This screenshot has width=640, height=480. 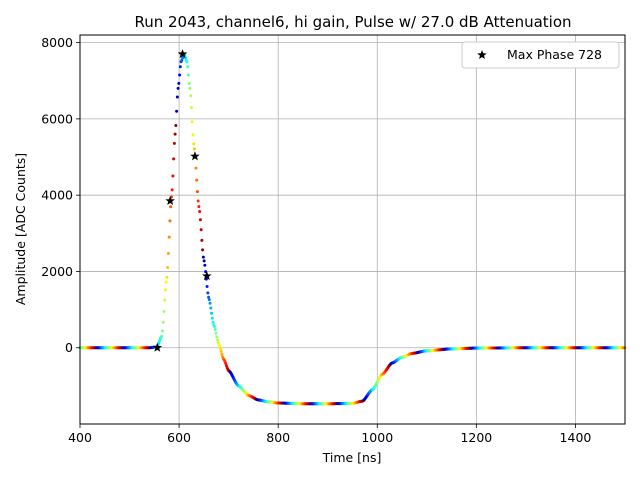 I want to click on x-tick-label: 1200, so click(x=476, y=437).